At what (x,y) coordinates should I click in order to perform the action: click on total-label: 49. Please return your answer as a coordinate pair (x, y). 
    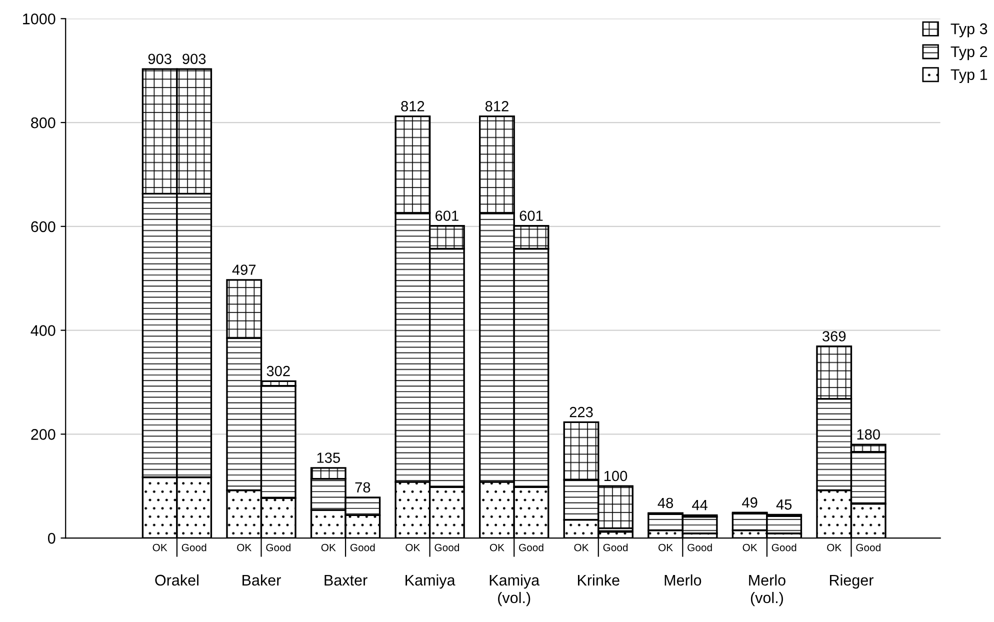
    Looking at the image, I should click on (750, 502).